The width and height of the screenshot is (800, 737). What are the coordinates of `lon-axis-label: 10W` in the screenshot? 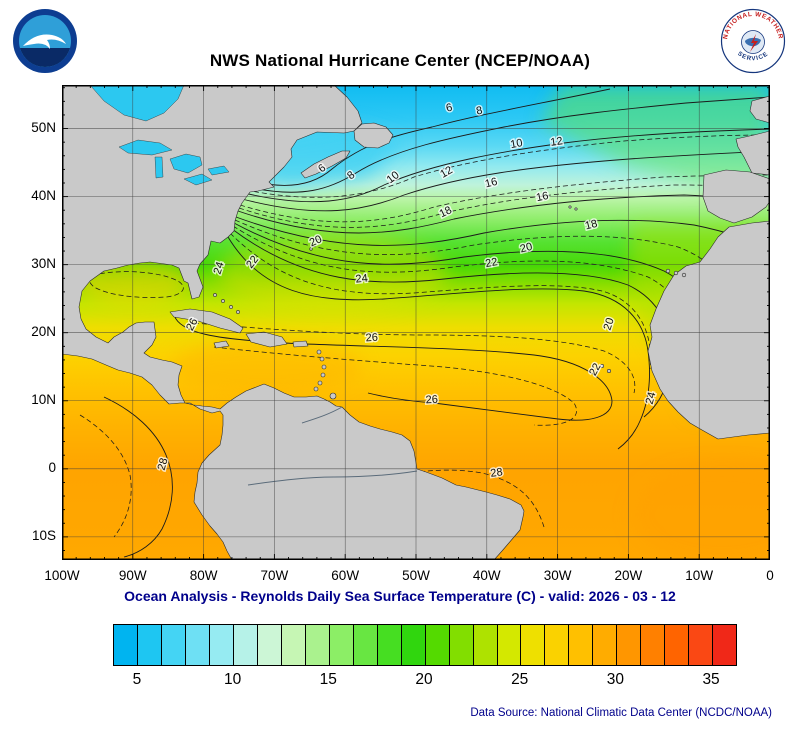 It's located at (699, 575).